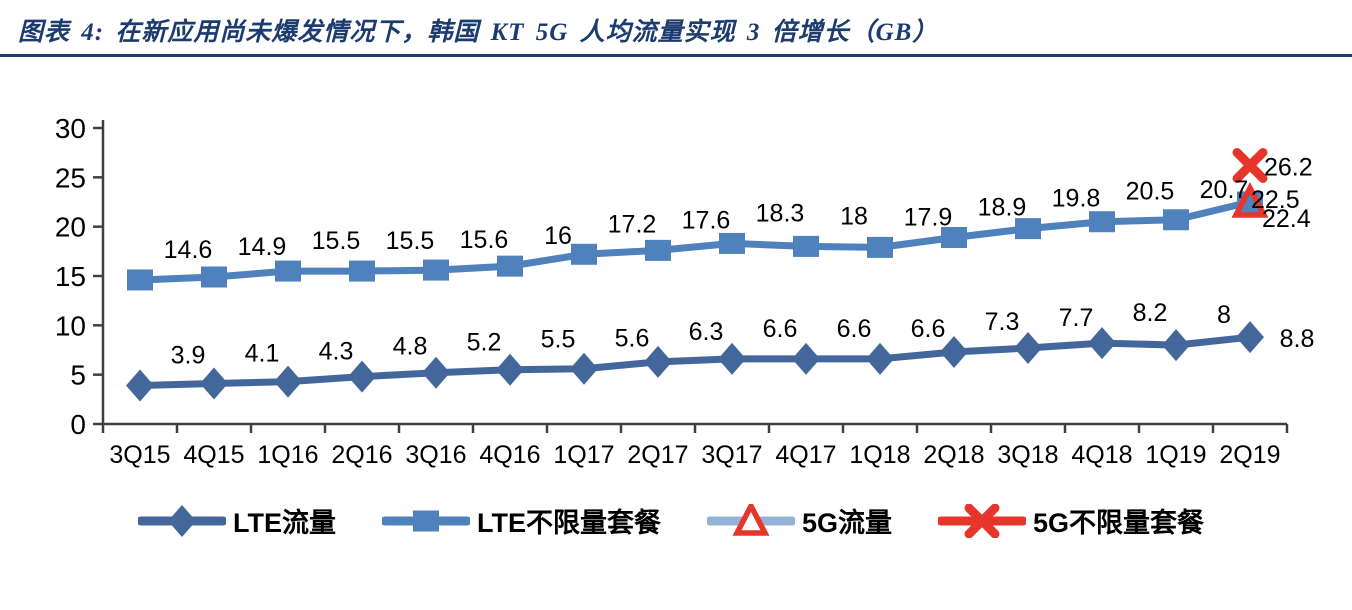  Describe the element at coordinates (657, 455) in the screenshot. I see `x-tick-label: 2Q17` at that location.